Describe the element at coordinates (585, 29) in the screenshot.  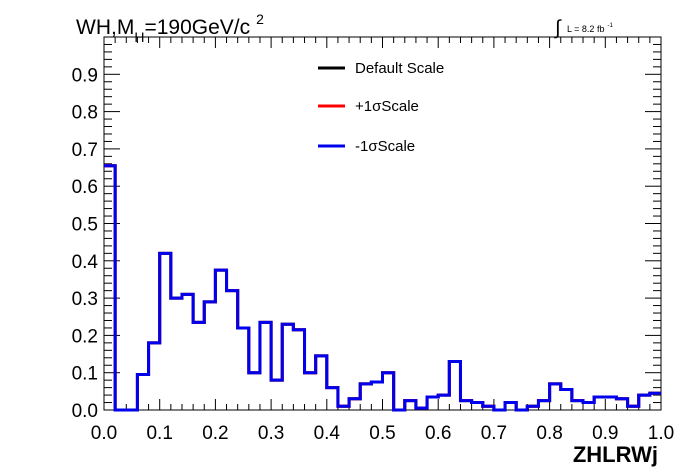
I see `lumi-text: L = 8.2 fb` at that location.